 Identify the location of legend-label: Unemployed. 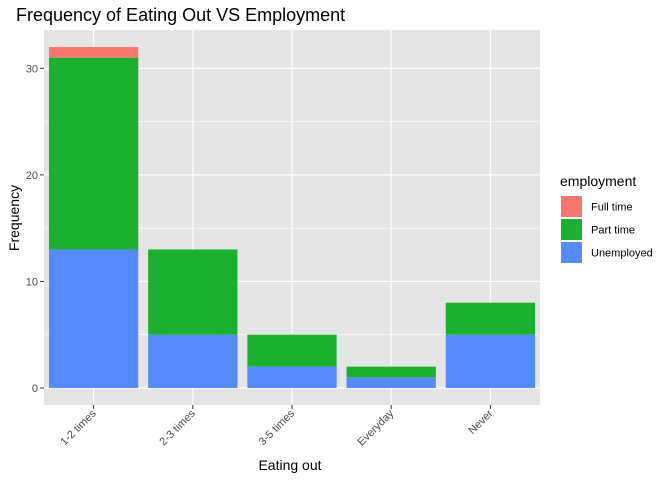
(622, 254).